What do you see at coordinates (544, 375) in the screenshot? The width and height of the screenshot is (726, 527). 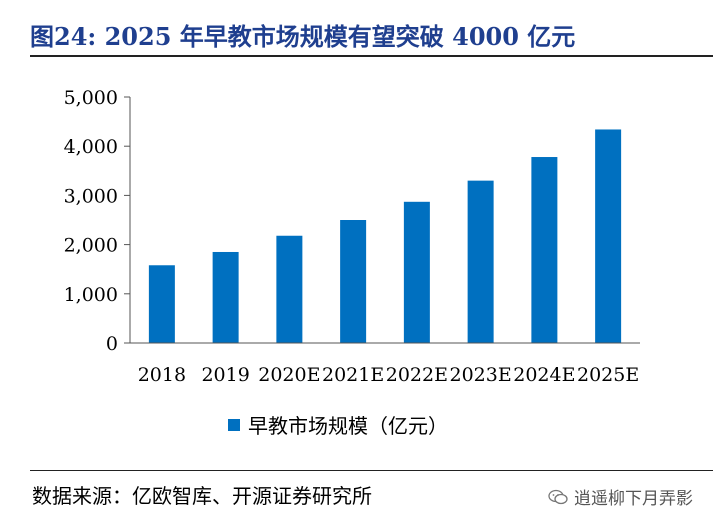 I see `x-tick-label: 2024E` at bounding box center [544, 375].